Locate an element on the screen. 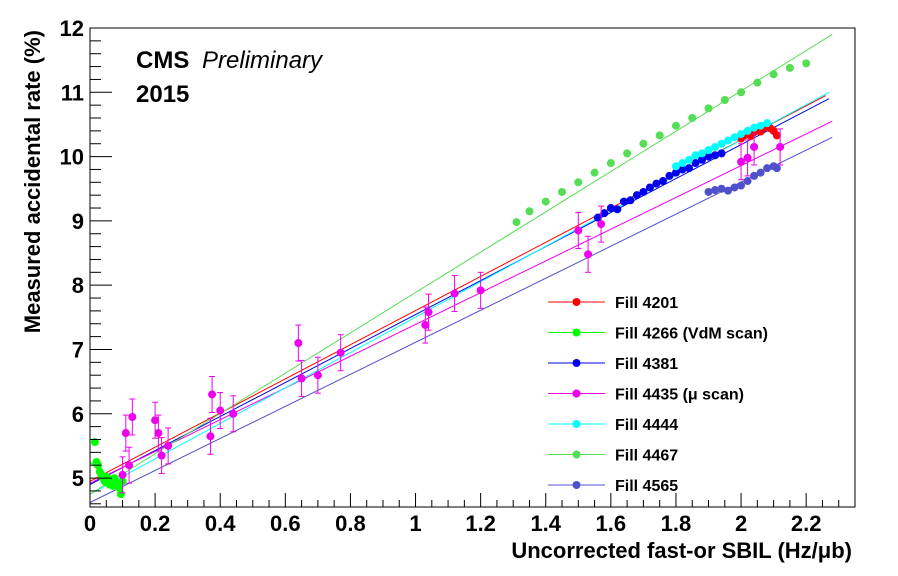  y-tick-label: 7 is located at coordinates (78, 349).